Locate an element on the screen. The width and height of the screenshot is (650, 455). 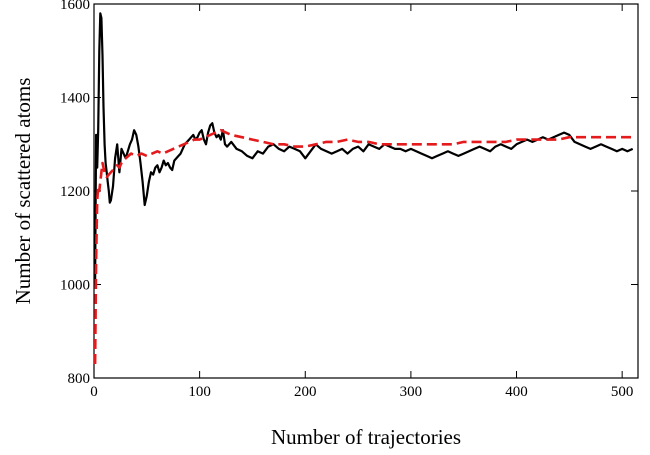
y-tick-label: 1400 is located at coordinates (75, 99).